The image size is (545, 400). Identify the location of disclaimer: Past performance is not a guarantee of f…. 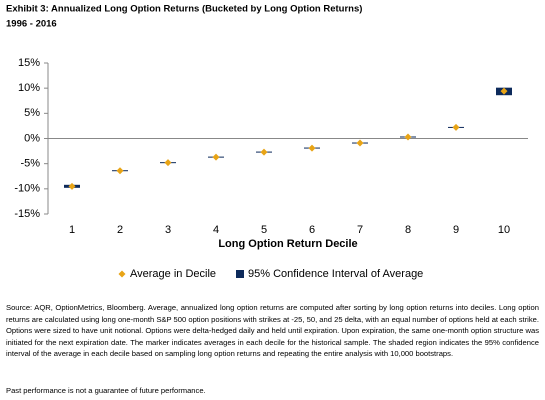
(106, 390).